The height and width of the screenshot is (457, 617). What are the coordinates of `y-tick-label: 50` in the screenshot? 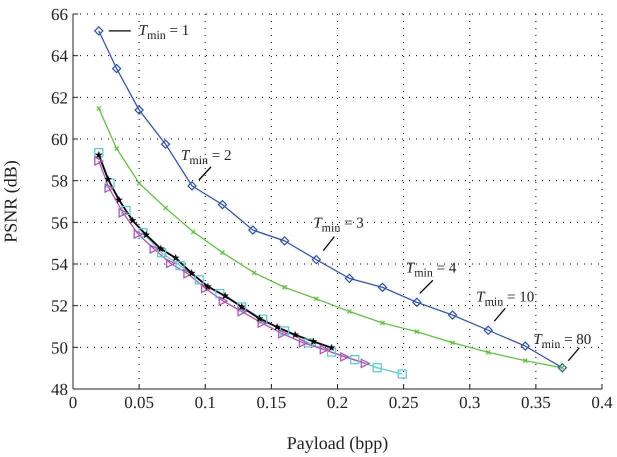 It's located at (59, 348).